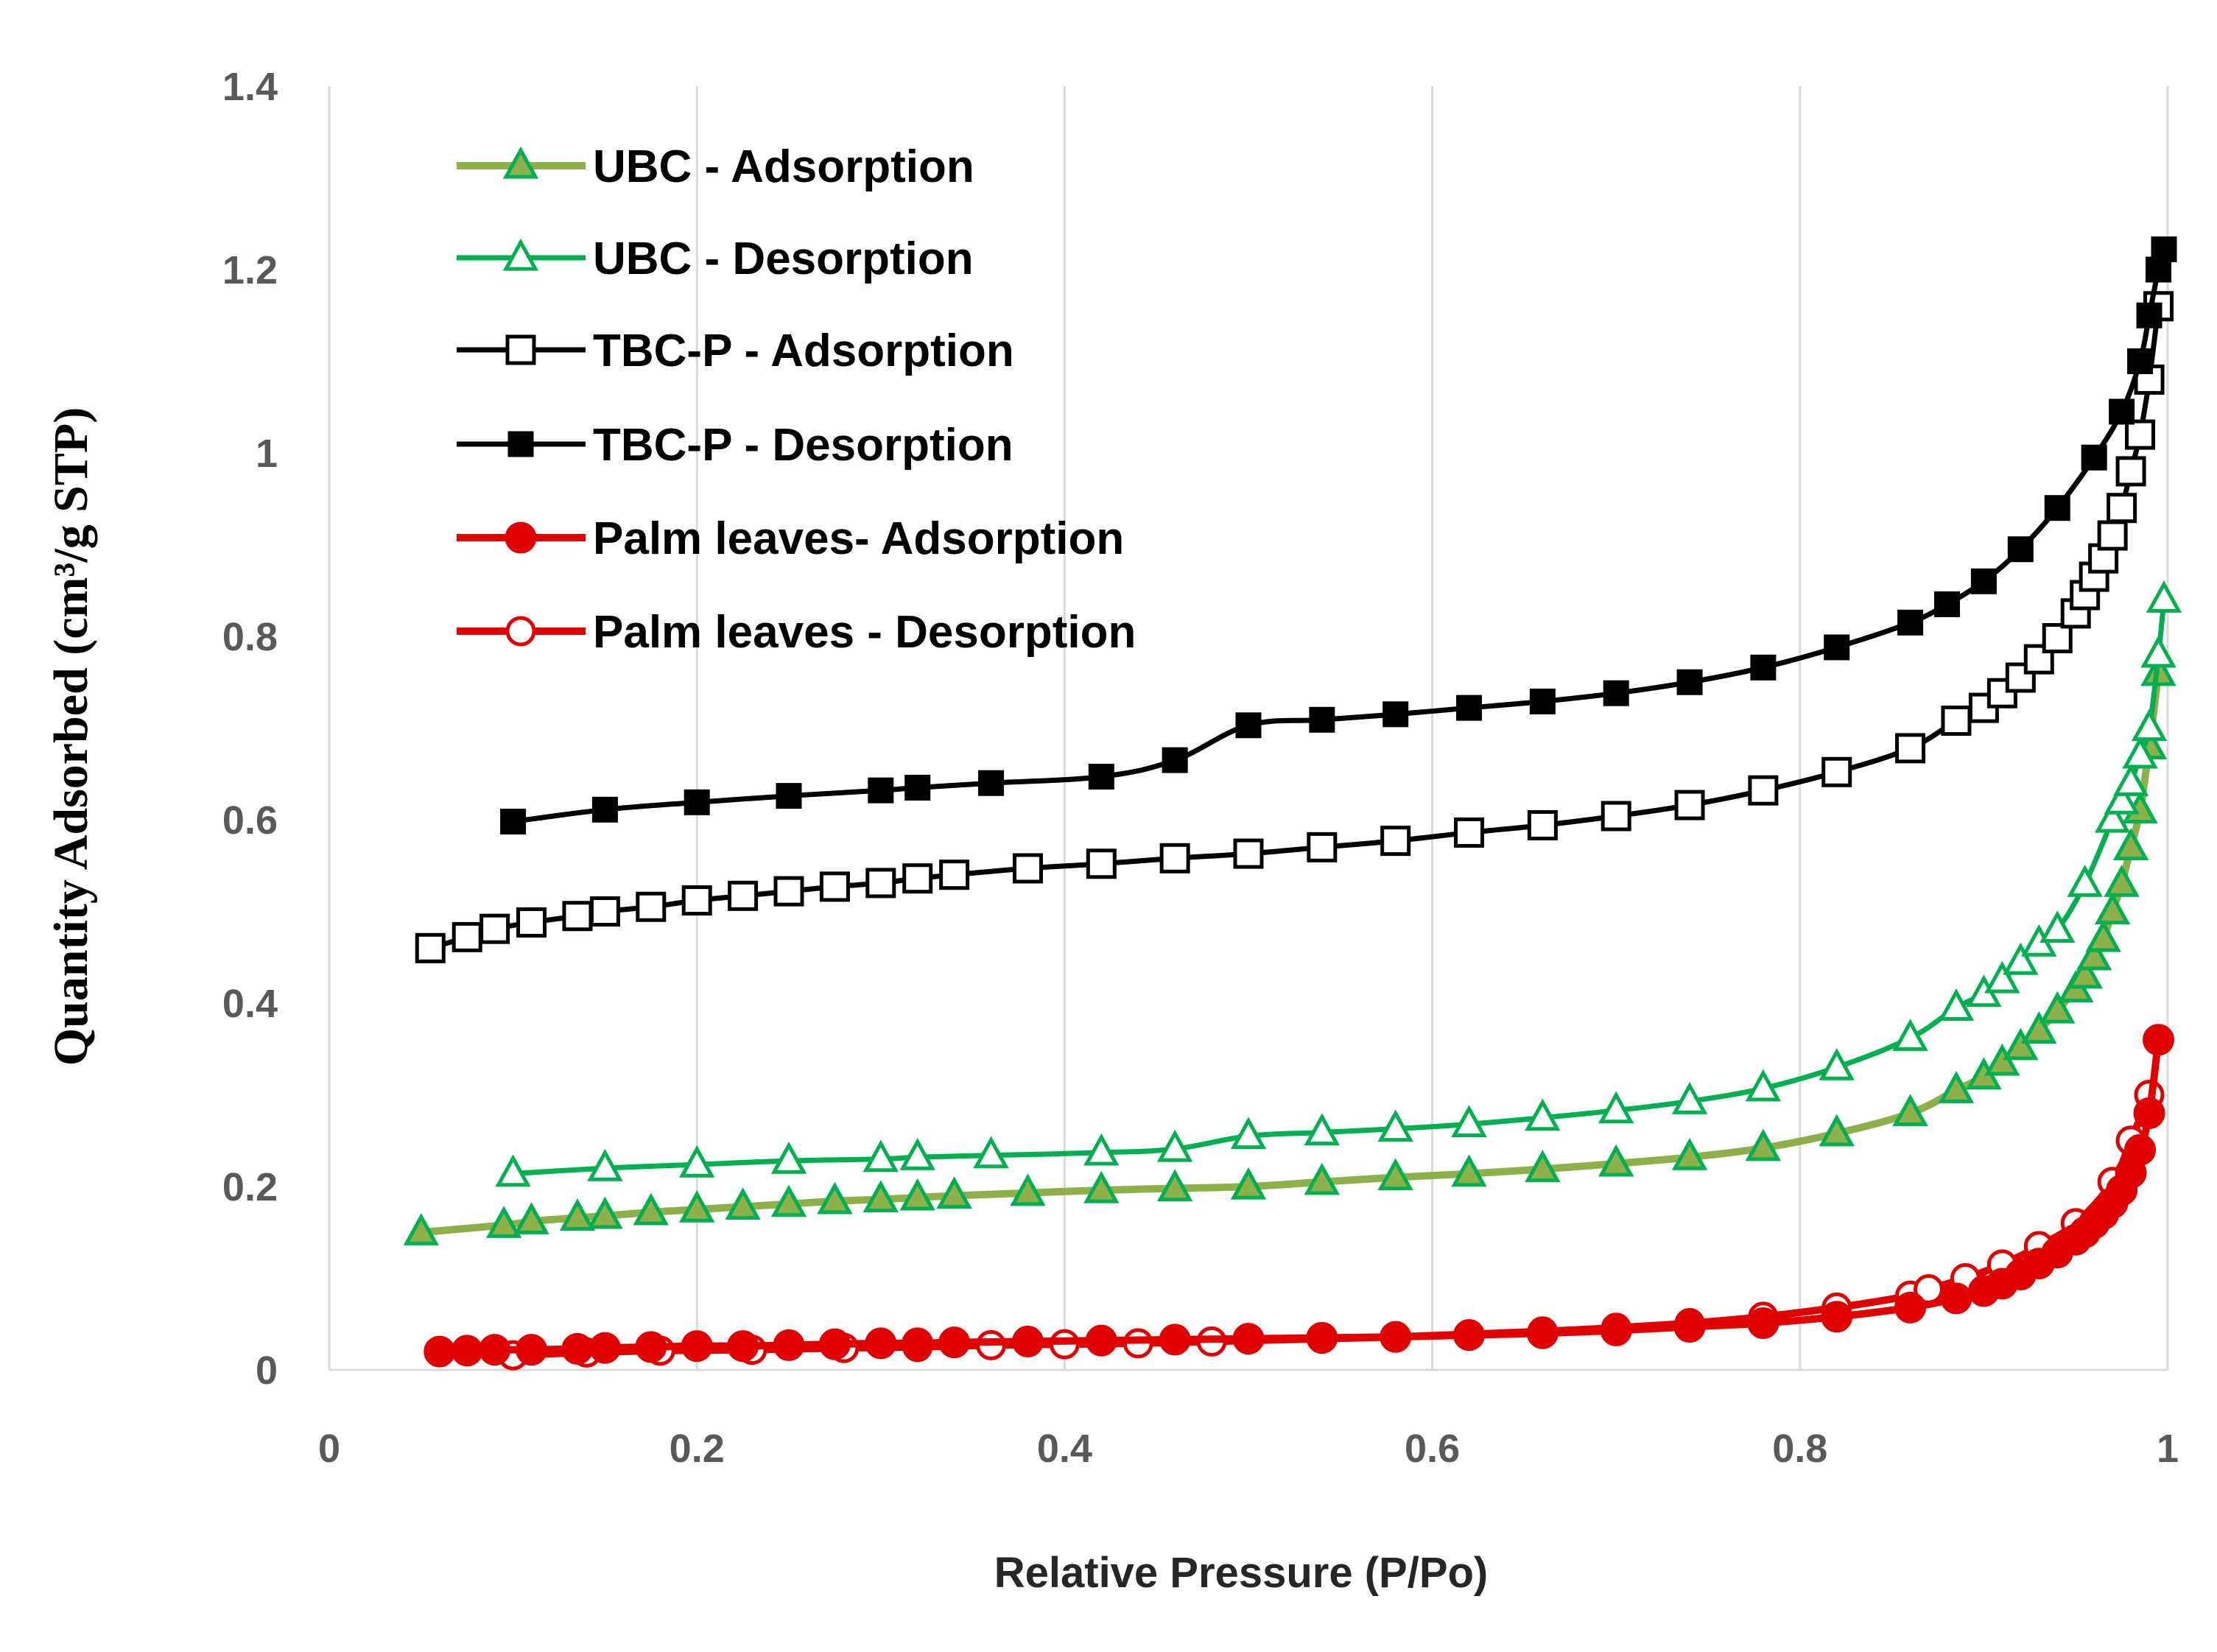  What do you see at coordinates (697, 1449) in the screenshot?
I see `x-tick-label: 0.2` at bounding box center [697, 1449].